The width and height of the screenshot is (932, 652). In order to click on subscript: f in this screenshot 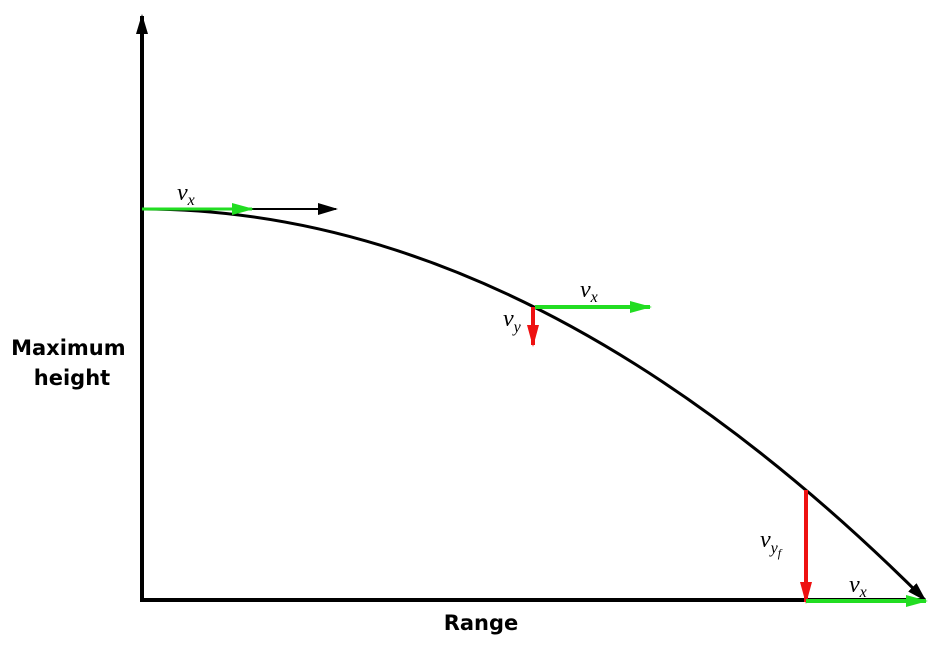, I will do `click(780, 553)`.